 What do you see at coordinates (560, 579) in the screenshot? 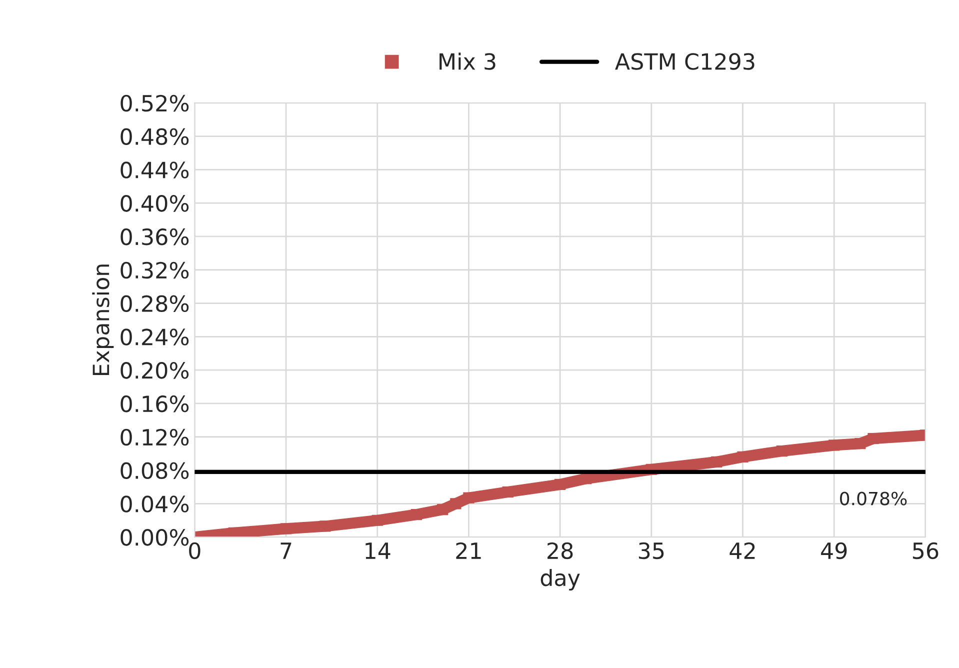
I see `x-axis-title: day` at bounding box center [560, 579].